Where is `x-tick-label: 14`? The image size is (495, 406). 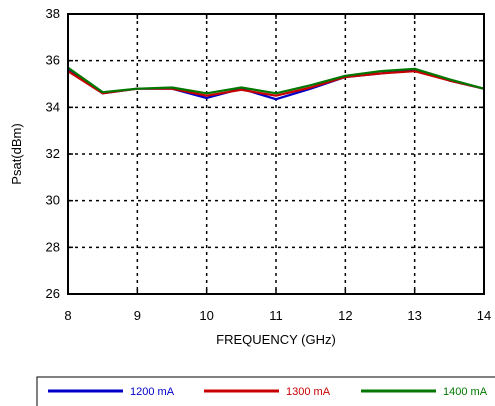
x-tick-label: 14 is located at coordinates (484, 315).